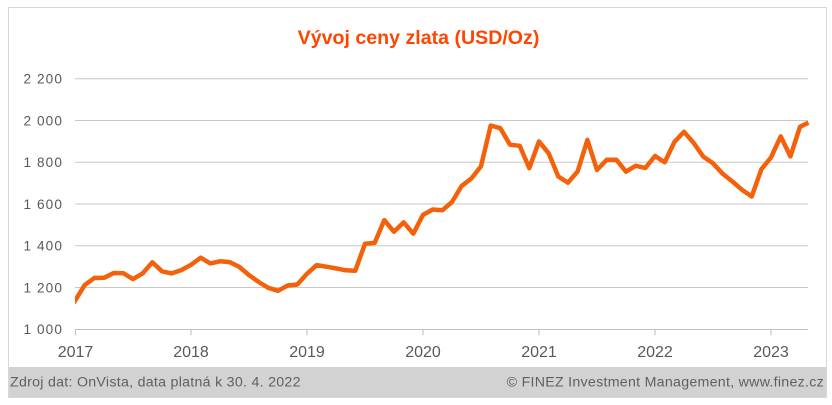 The width and height of the screenshot is (832, 405). Describe the element at coordinates (43, 79) in the screenshot. I see `svg-text: 2 200` at that location.